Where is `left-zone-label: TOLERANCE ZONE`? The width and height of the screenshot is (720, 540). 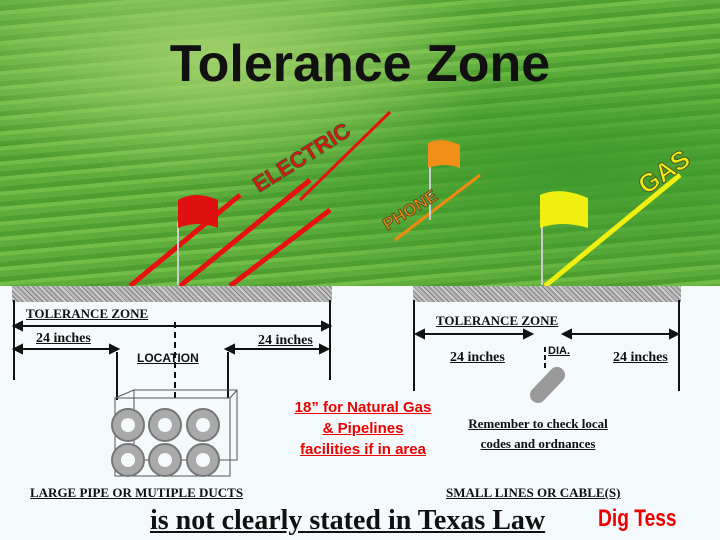
left-zone-label: TOLERANCE ZONE is located at coordinates (87, 313).